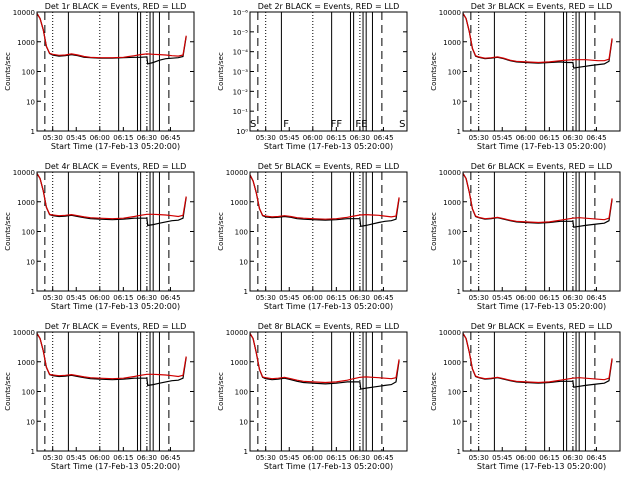 This screenshot has height=480, width=640. I want to click on y-tick-label: 10⁻⁵, so click(241, 33).